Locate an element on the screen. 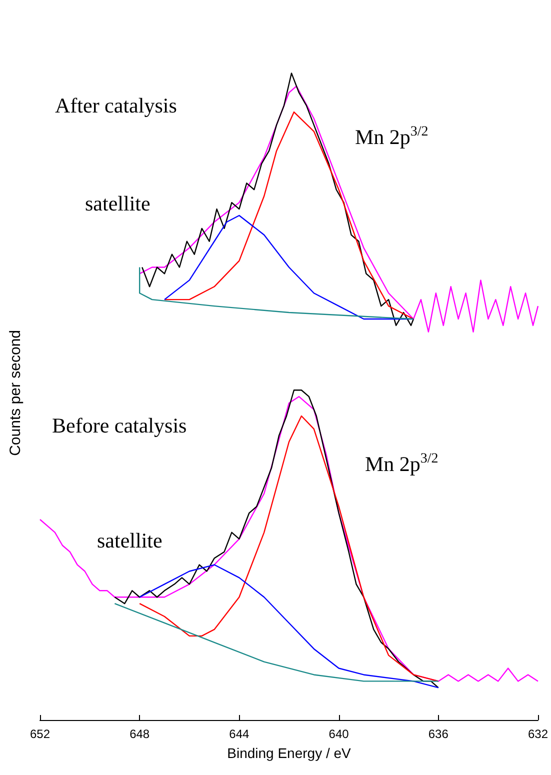 The height and width of the screenshot is (775, 551). x-tick-label: 648 is located at coordinates (140, 734).